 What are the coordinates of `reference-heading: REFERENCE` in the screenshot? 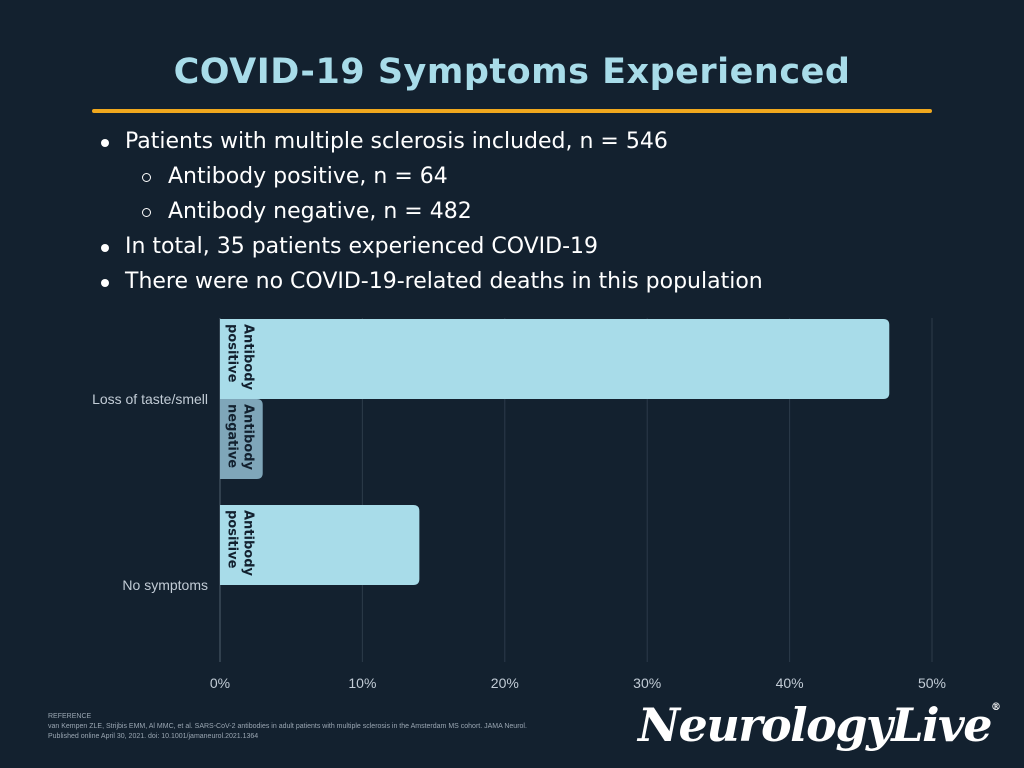 It's located at (70, 716).